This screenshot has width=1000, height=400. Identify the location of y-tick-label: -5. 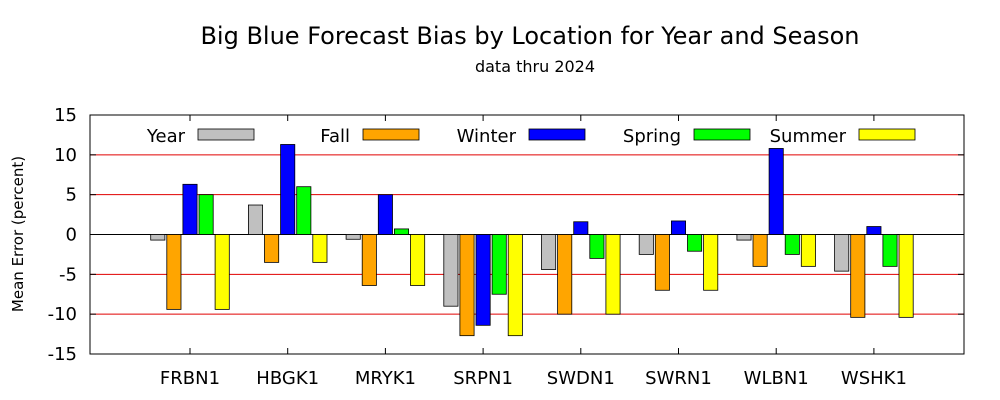
(68, 274).